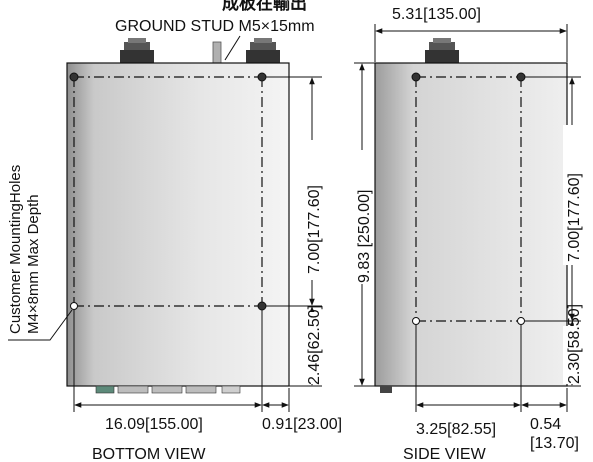 This screenshot has height=462, width=593. I want to click on side-hole-top-left, so click(416, 77).